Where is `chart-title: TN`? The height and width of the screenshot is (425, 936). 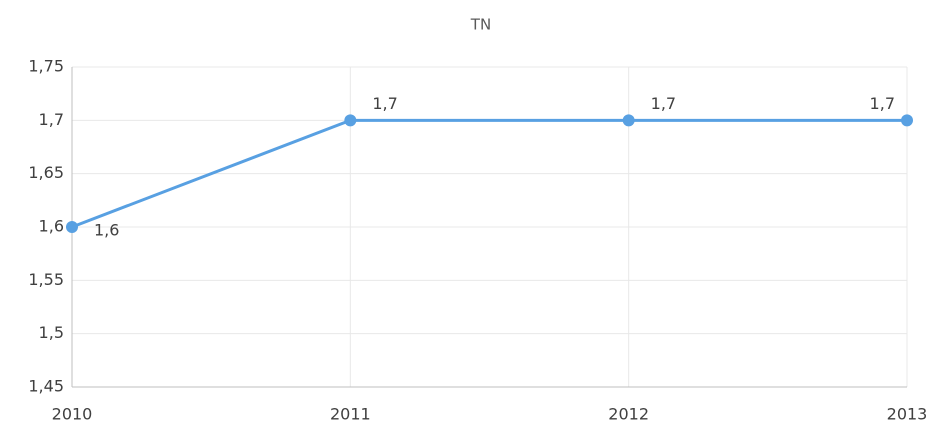
chart-title: TN is located at coordinates (480, 25).